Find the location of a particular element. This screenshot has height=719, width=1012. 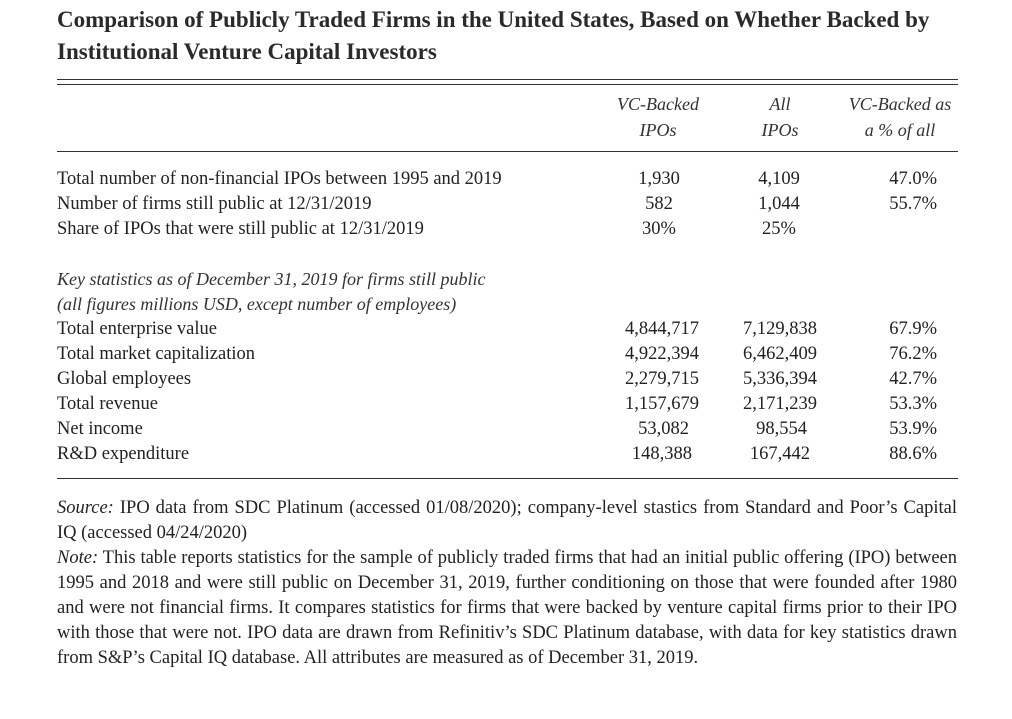

cell-vc: 582 is located at coordinates (659, 204).